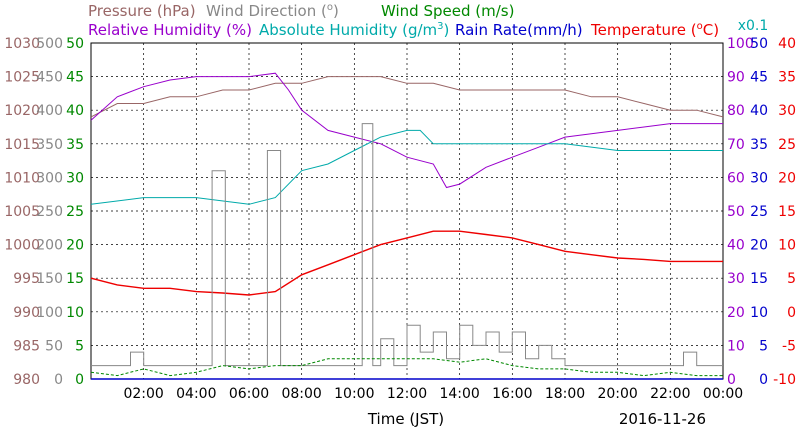 The height and width of the screenshot is (434, 800). Describe the element at coordinates (75, 111) in the screenshot. I see `y-tick-wind_speed: 40` at that location.